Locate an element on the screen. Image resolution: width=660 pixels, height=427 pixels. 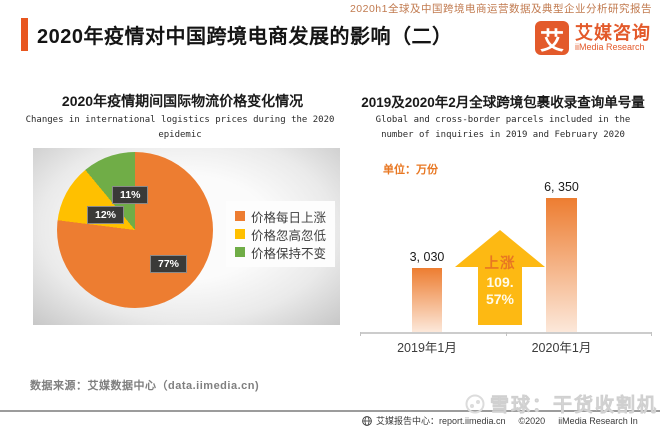
footer-report-center: 艾媒报告中心：report.iimedia.cn is located at coordinates (441, 421).